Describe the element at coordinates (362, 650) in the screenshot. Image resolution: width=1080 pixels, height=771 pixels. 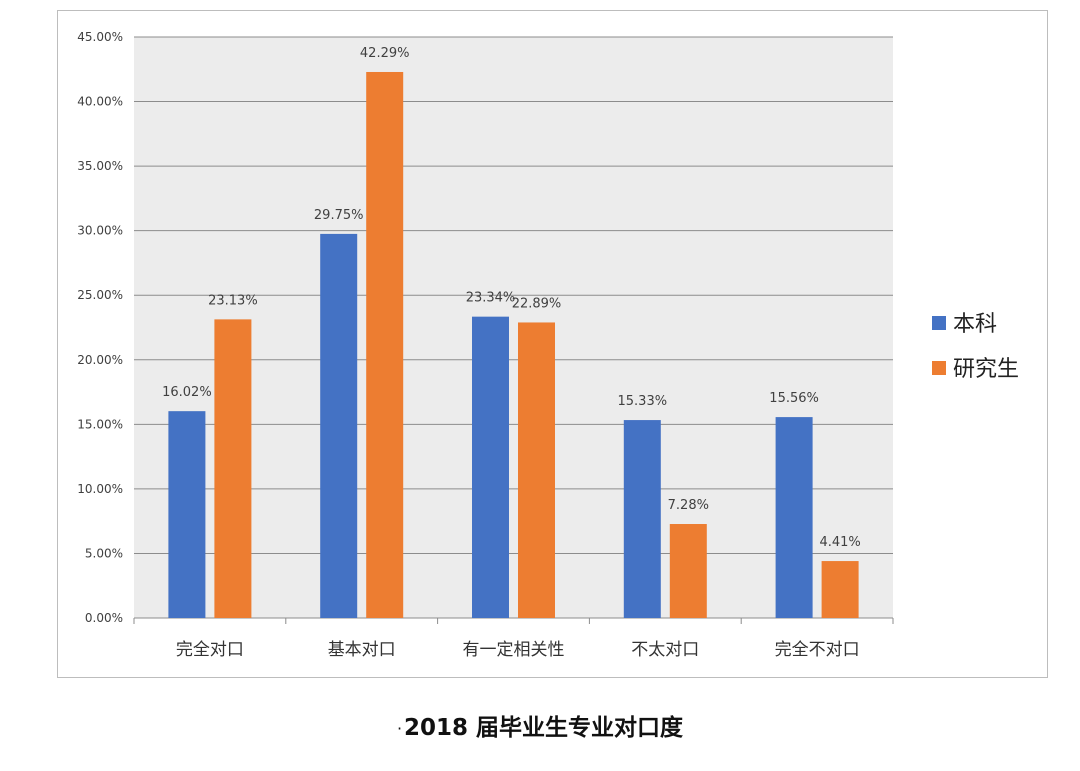
I see `x-tick-label: 基本对口` at that location.